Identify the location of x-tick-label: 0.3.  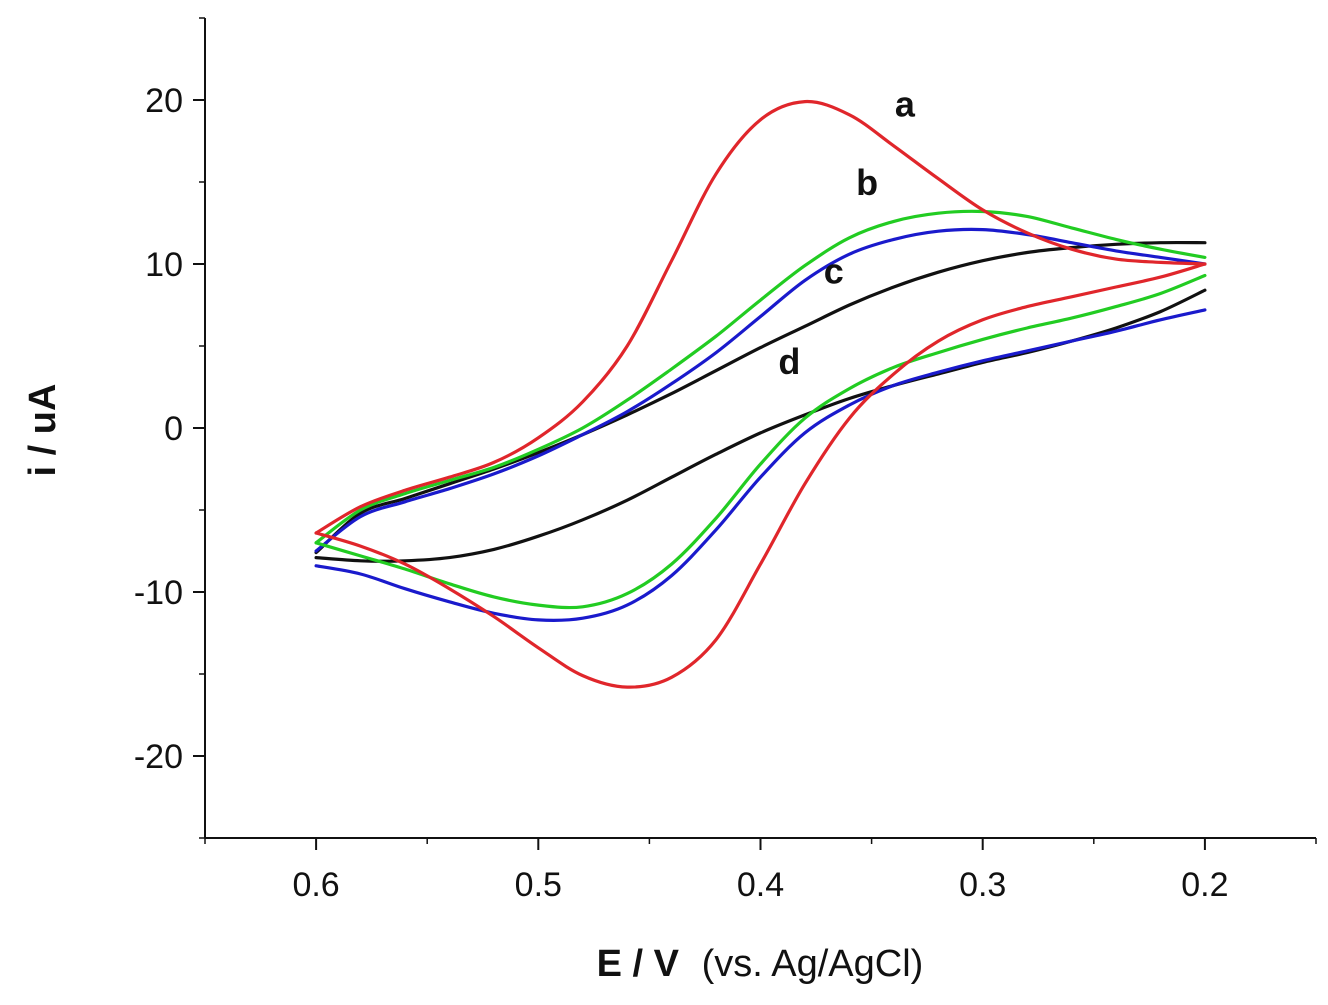
(982, 885).